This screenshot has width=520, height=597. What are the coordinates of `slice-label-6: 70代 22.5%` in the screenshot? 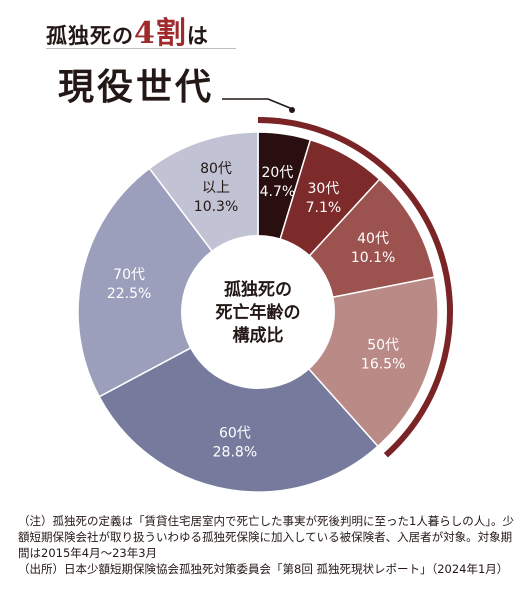 It's located at (129, 284).